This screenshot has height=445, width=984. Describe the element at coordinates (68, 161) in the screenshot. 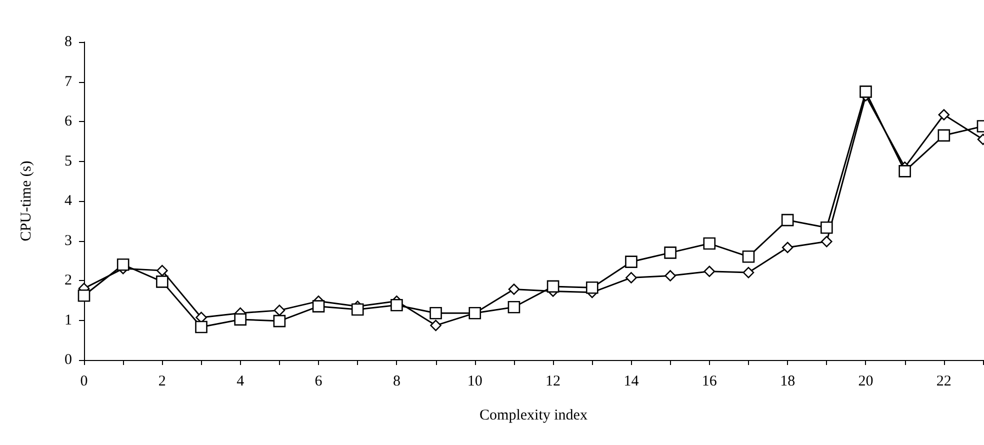

I see `y-tick-label: 5` at that location.